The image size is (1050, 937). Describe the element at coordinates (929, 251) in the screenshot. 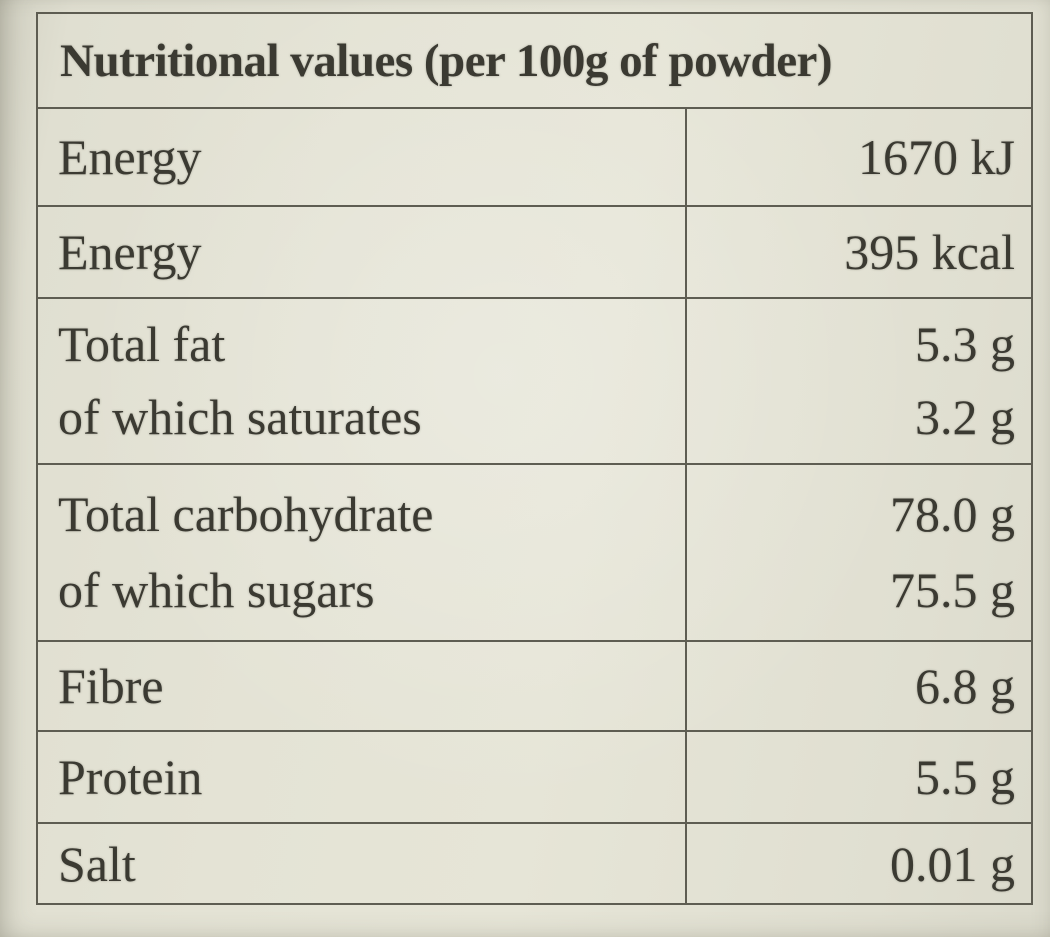

I see `nutrient-value: 395 kcal` at that location.